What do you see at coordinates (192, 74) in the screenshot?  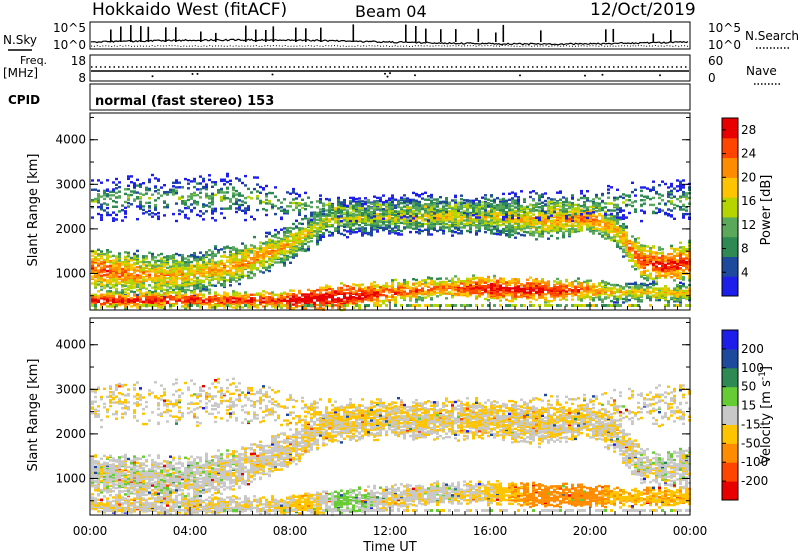 I see `freq-dot` at bounding box center [192, 74].